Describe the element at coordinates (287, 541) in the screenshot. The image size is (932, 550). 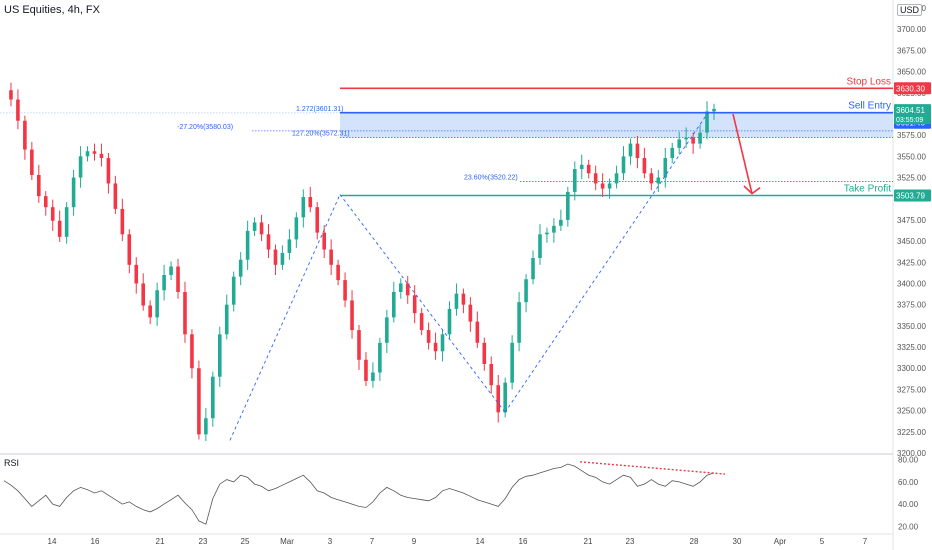
I see `time-tick-label: Mar` at that location.